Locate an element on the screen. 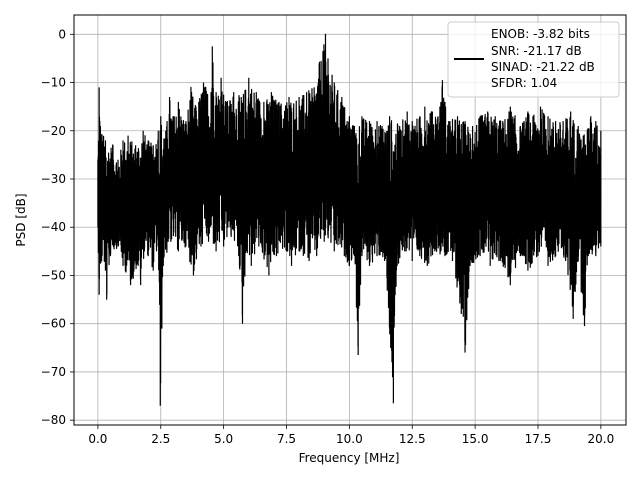 The height and width of the screenshot is (480, 640). y-tick-label: 0 is located at coordinates (62, 34).